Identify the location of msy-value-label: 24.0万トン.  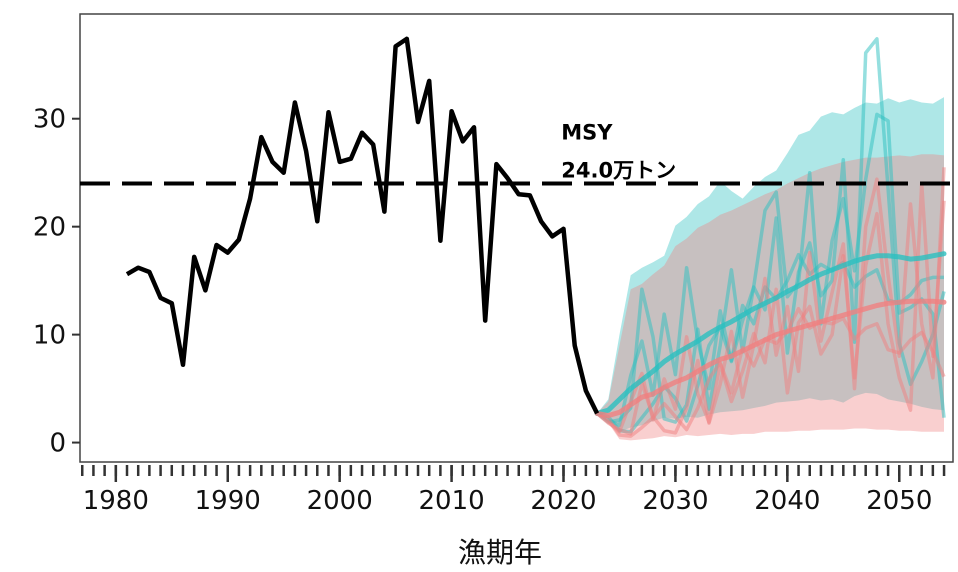
(618, 170).